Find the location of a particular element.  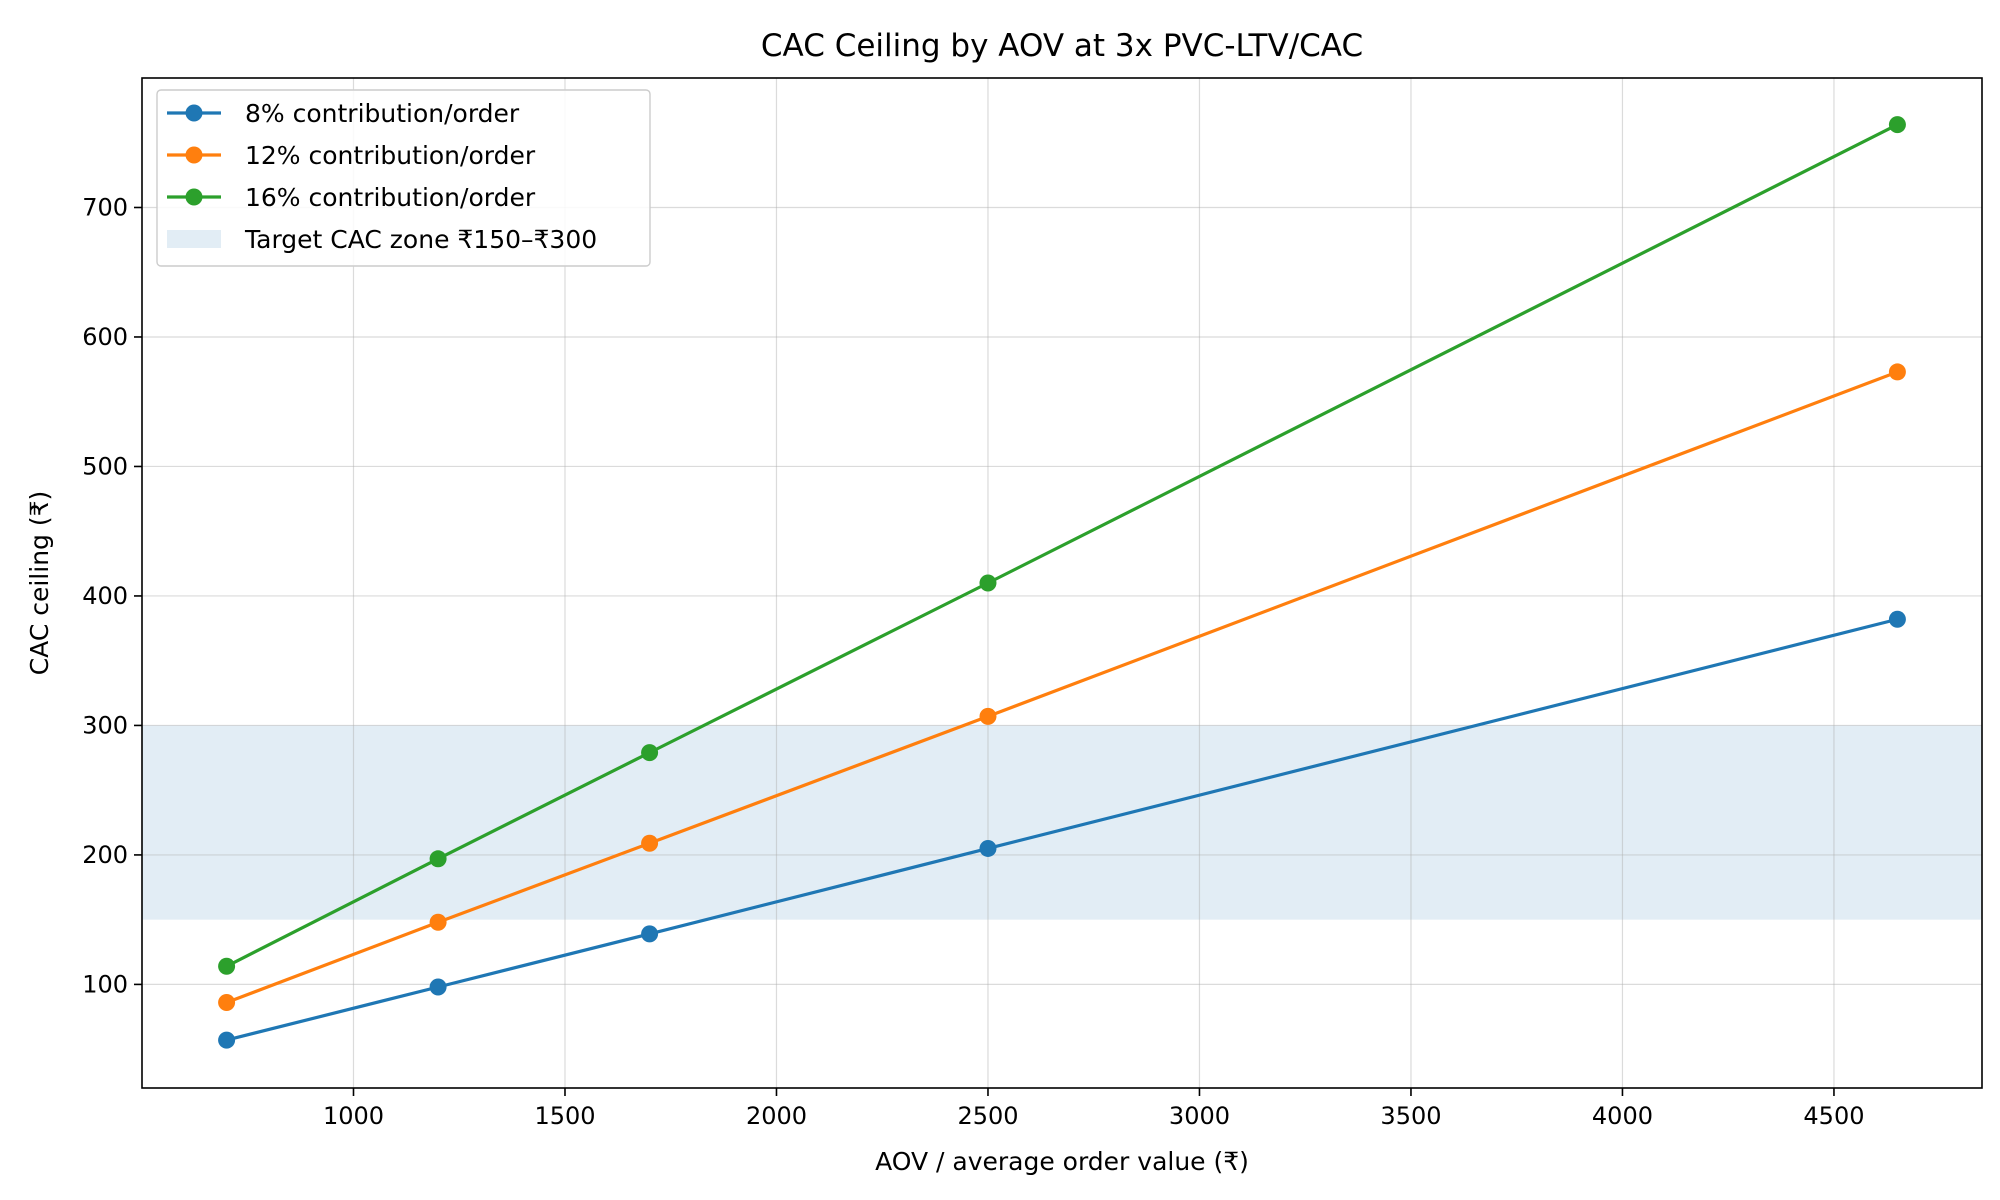

target-cac-band is located at coordinates (1062, 822).